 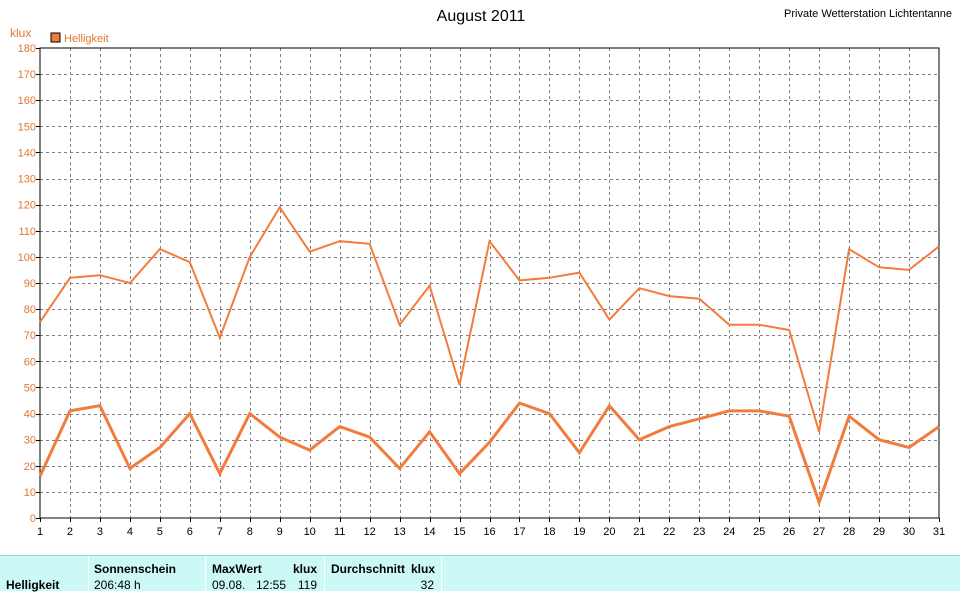 I want to click on maxwert-header: MaxWert, so click(x=237, y=569).